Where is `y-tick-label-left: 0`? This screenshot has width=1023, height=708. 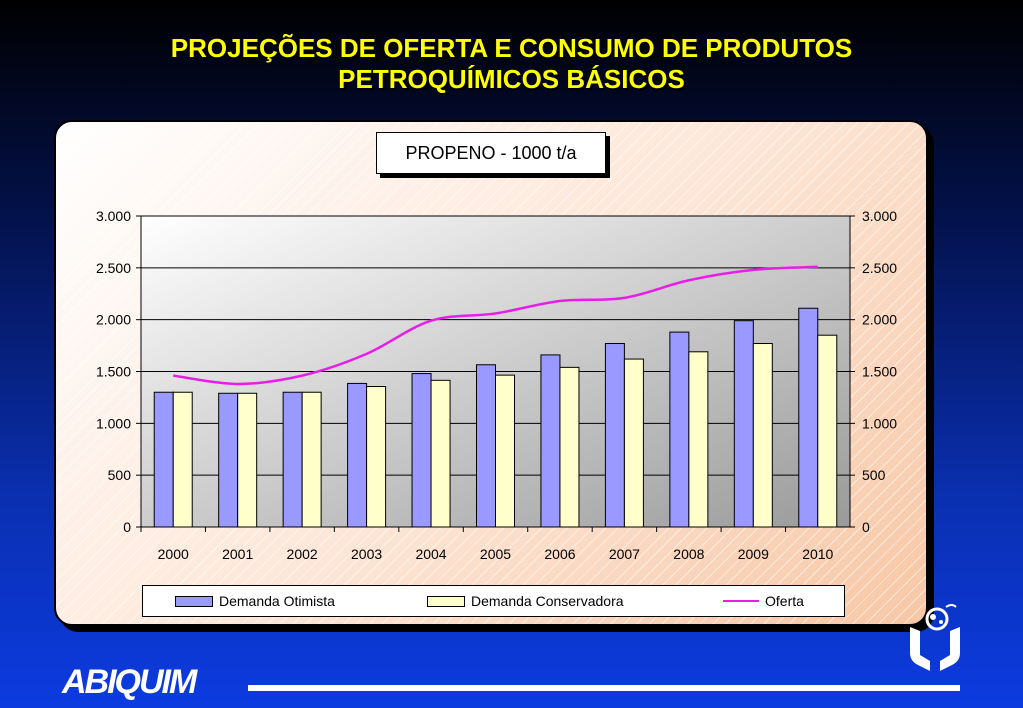
y-tick-label-left: 0 is located at coordinates (127, 527).